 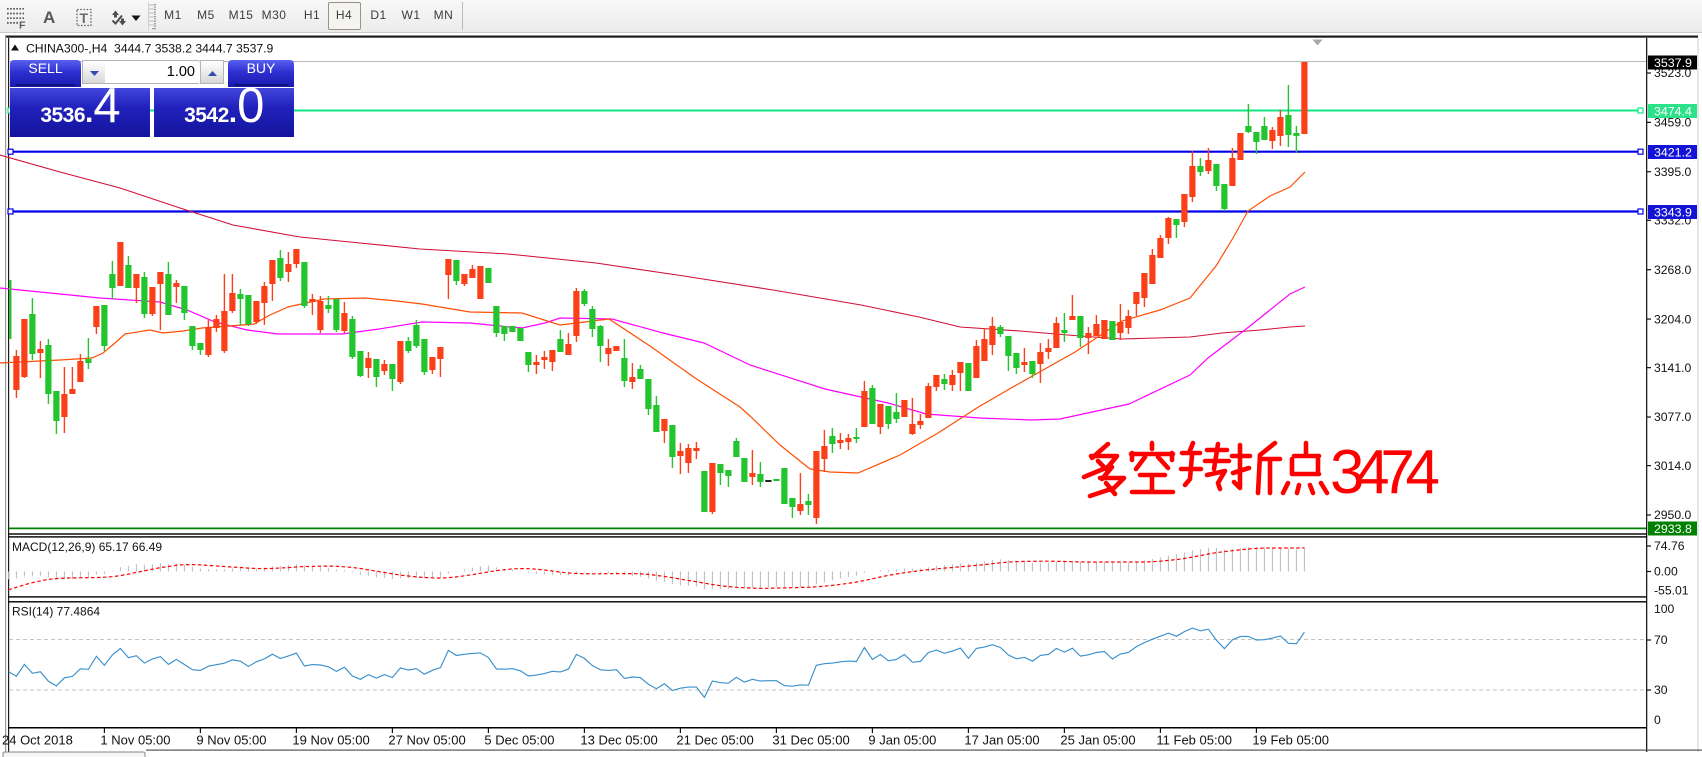 What do you see at coordinates (1672, 319) in the screenshot?
I see `svg-text: 3204.0` at bounding box center [1672, 319].